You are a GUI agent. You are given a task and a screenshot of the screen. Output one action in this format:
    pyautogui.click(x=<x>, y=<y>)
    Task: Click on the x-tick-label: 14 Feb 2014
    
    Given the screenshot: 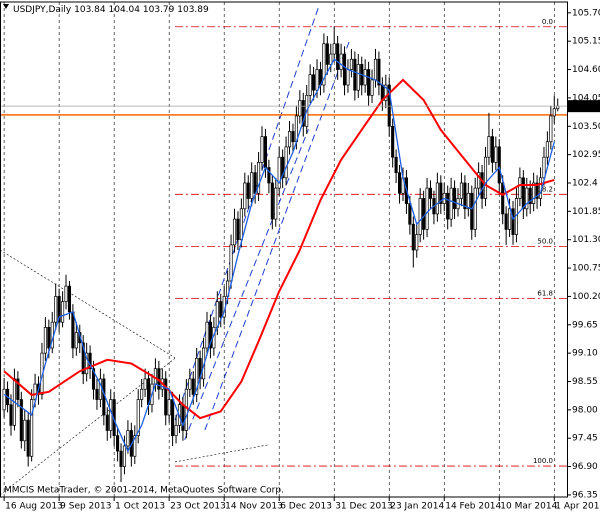 What is the action you would take?
    pyautogui.click(x=473, y=507)
    